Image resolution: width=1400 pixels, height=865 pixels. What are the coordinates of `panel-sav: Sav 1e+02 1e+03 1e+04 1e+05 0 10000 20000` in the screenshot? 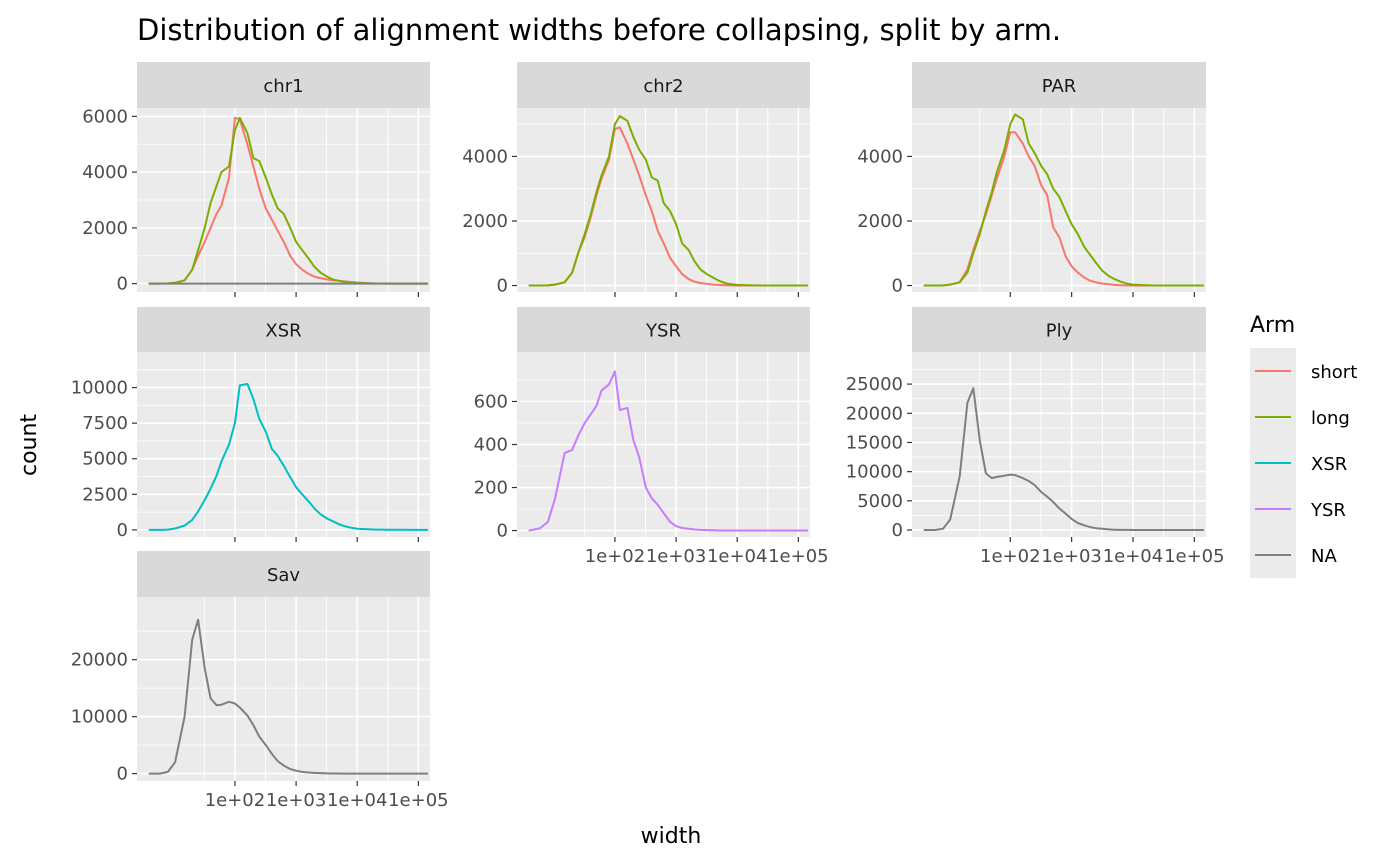 It's located at (260, 681).